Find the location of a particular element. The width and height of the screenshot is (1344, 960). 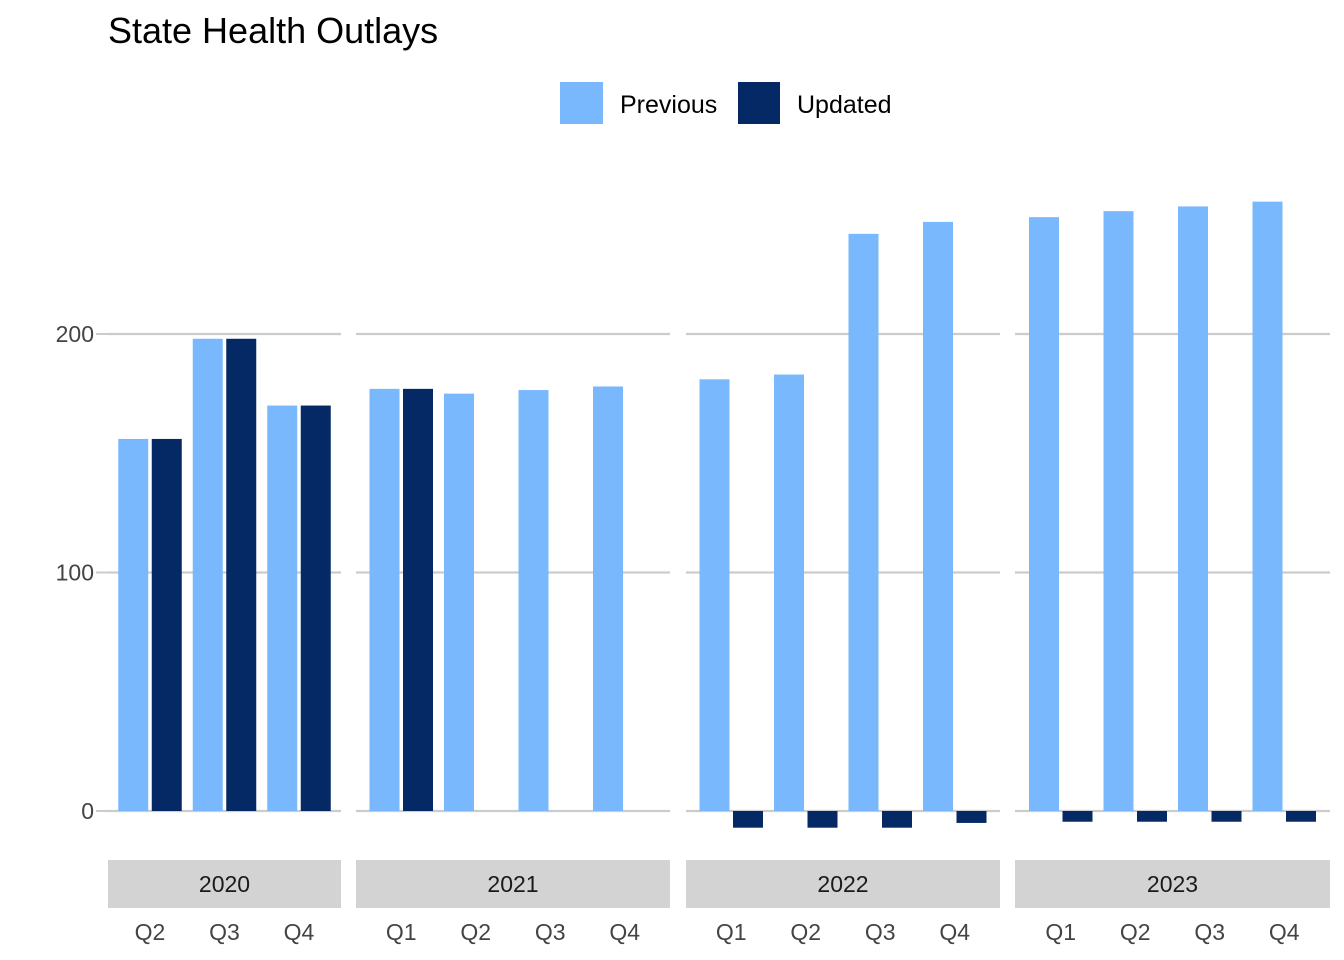

facet-strip-label: 2021 is located at coordinates (512, 884).